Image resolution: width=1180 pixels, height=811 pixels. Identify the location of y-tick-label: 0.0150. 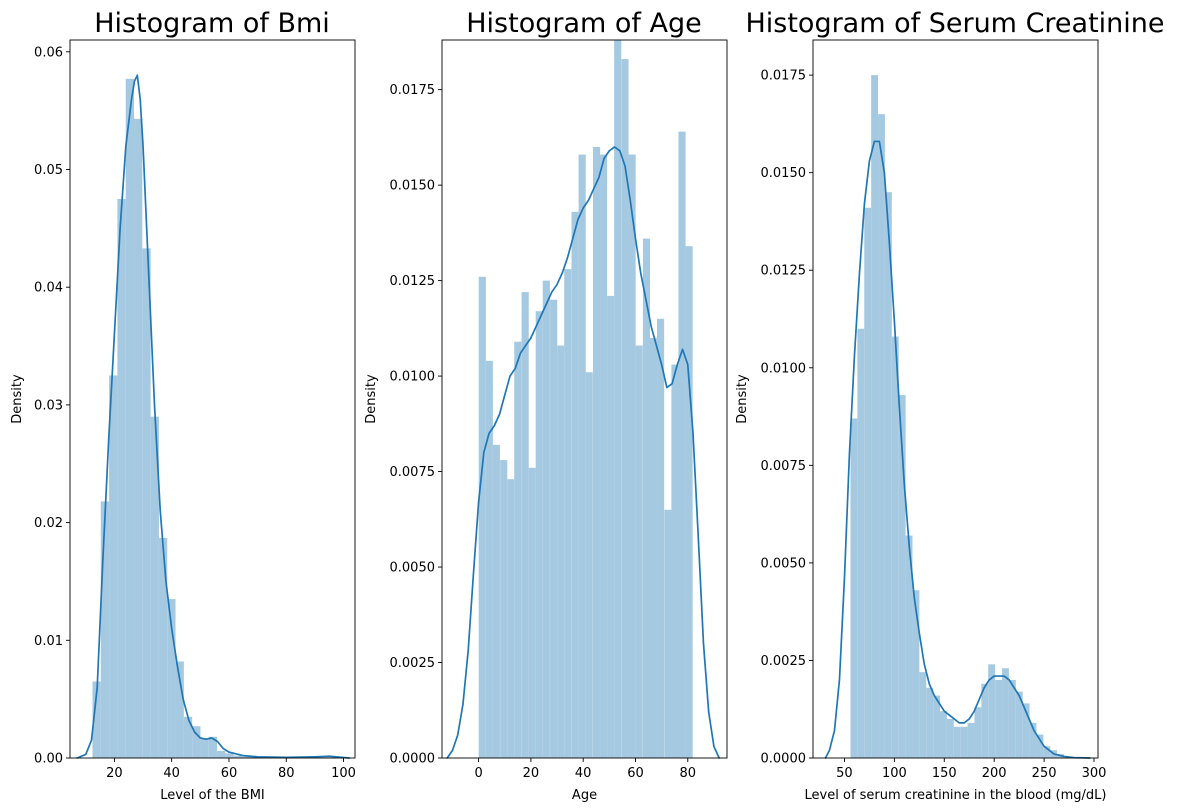
(784, 173).